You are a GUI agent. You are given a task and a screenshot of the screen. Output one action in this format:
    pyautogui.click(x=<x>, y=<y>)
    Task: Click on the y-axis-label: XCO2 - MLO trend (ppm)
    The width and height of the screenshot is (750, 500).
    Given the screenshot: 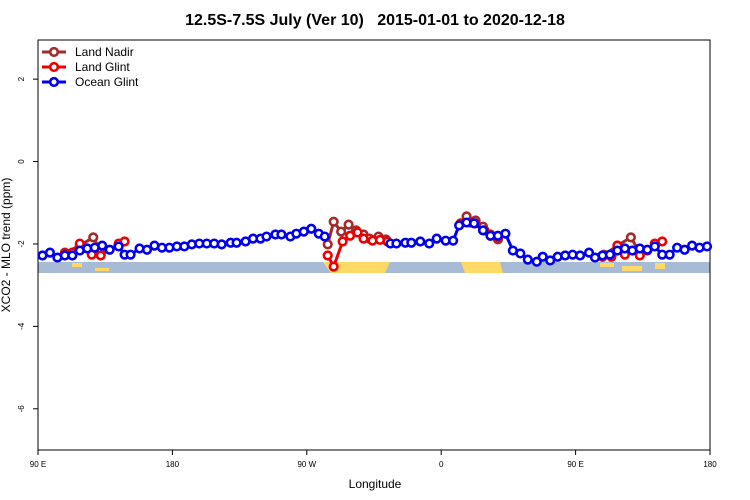 What is the action you would take?
    pyautogui.click(x=6, y=245)
    